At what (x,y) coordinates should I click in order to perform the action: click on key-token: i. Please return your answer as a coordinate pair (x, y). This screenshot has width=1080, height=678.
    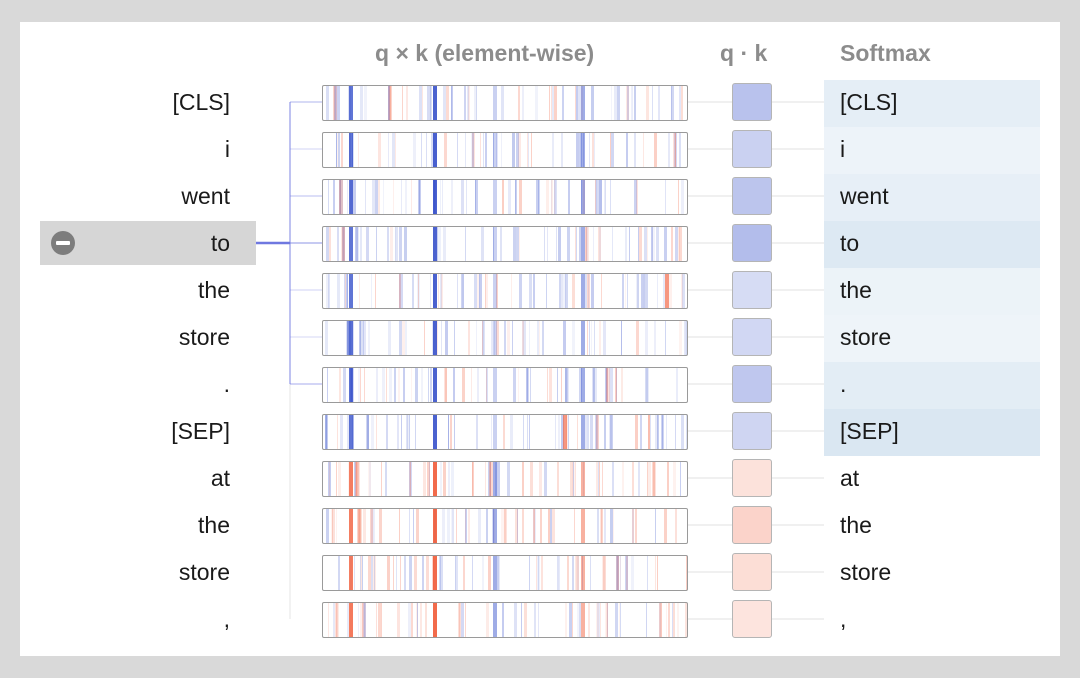
    Looking at the image, I should click on (843, 149).